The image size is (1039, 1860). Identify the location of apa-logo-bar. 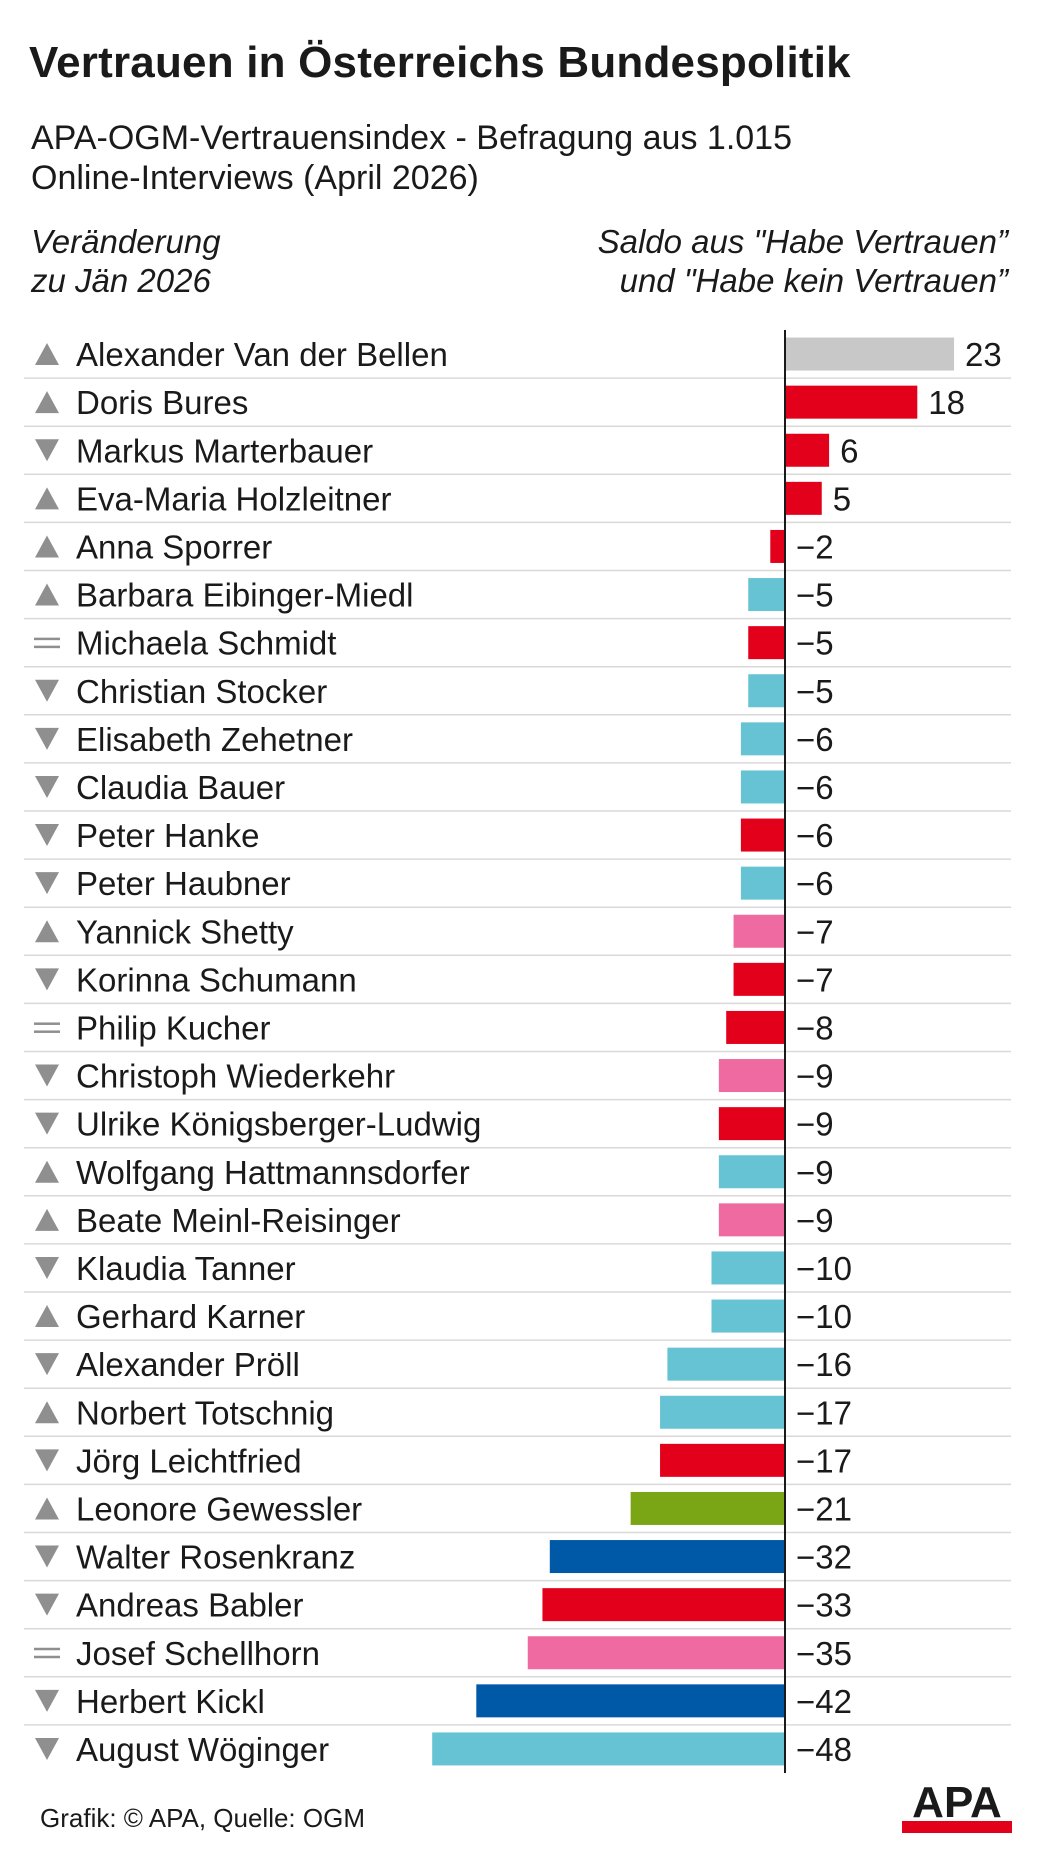
(957, 1827).